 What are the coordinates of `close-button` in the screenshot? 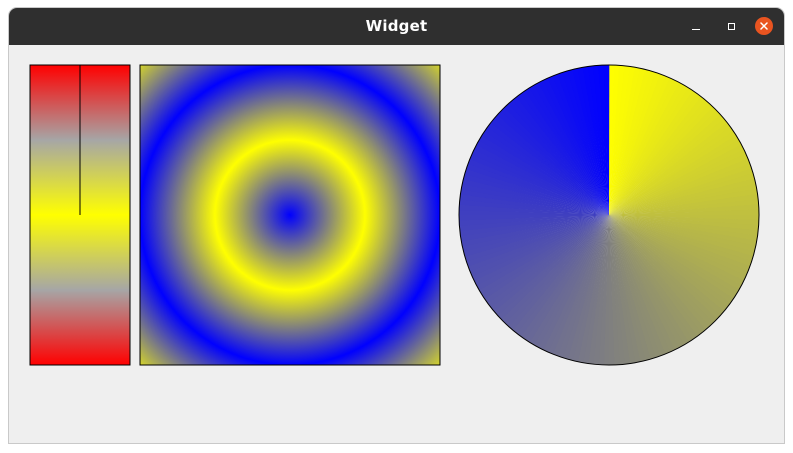 It's located at (764, 26).